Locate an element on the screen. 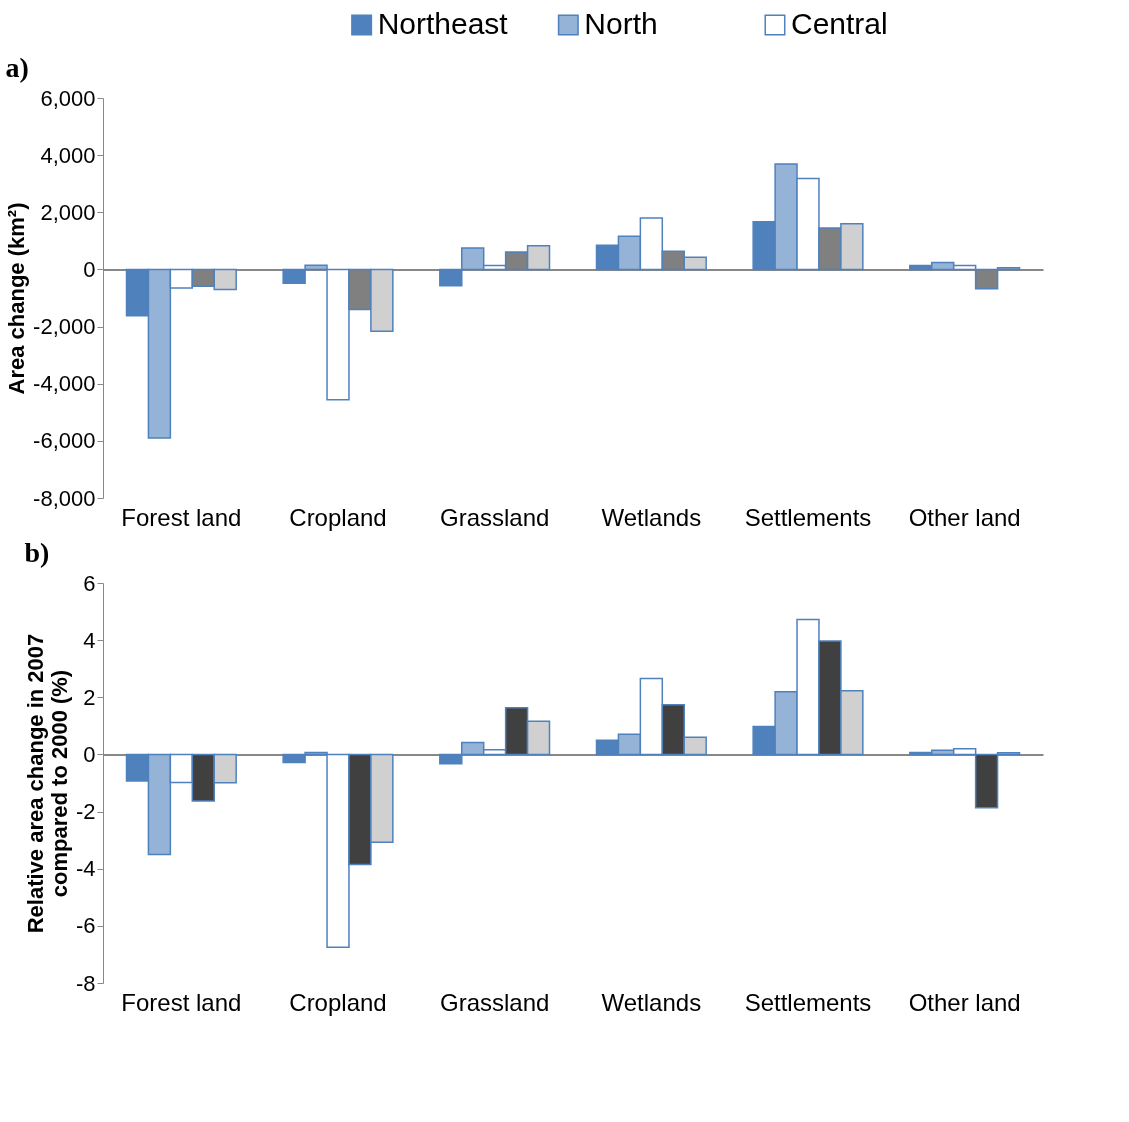 This screenshot has height=1122, width=1129. chart-title: a) is located at coordinates (17, 67).